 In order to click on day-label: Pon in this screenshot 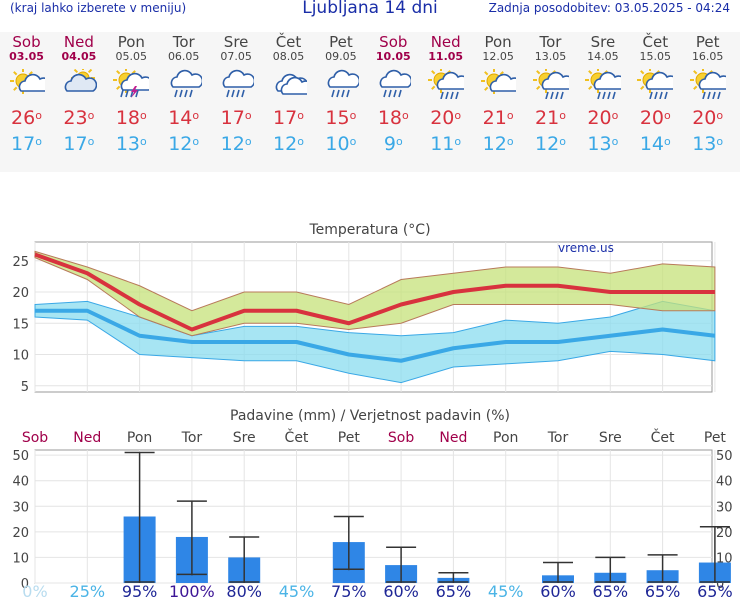, I will do `click(505, 438)`.